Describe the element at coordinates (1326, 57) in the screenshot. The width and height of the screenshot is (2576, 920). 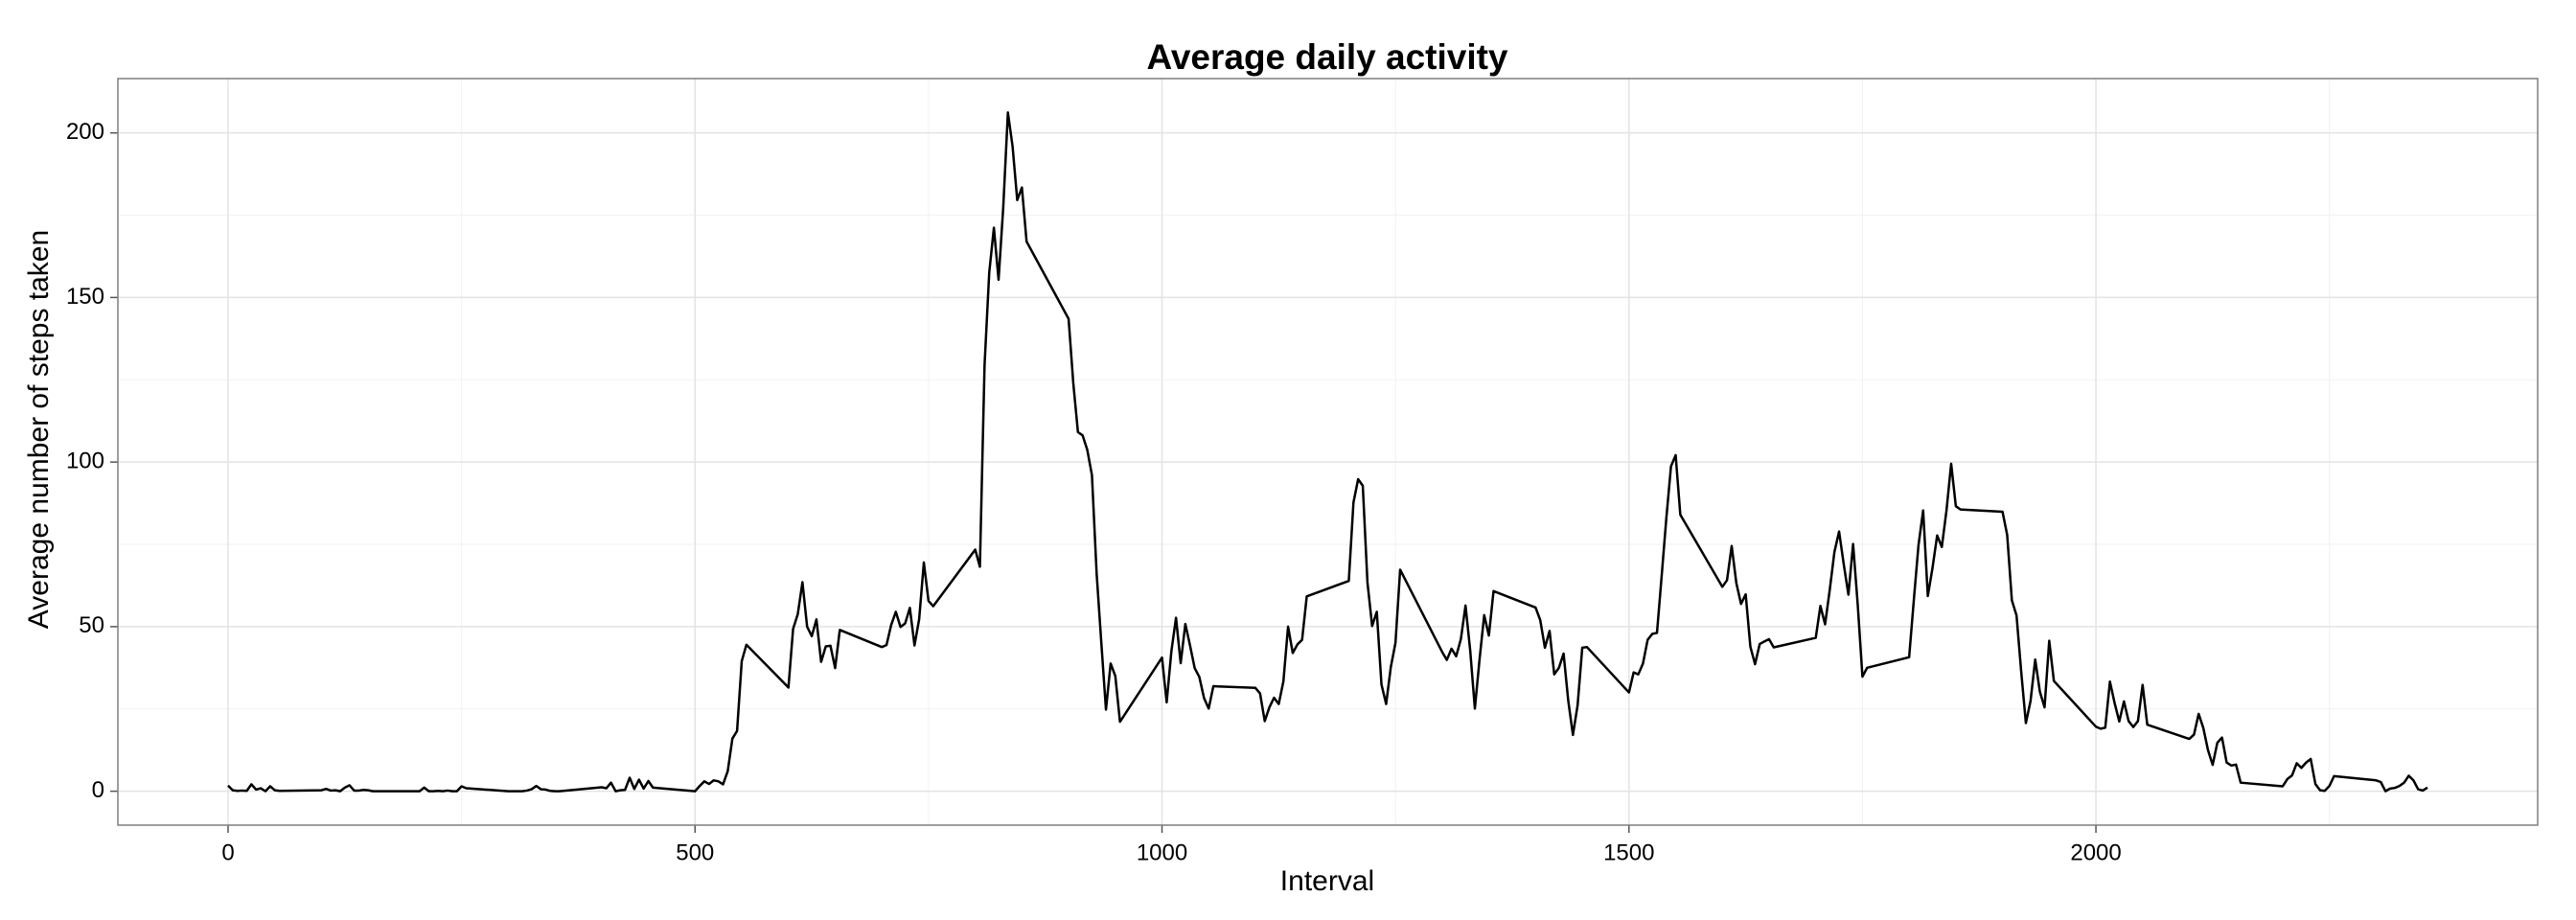
I see `chart-title: Average daily activity` at that location.